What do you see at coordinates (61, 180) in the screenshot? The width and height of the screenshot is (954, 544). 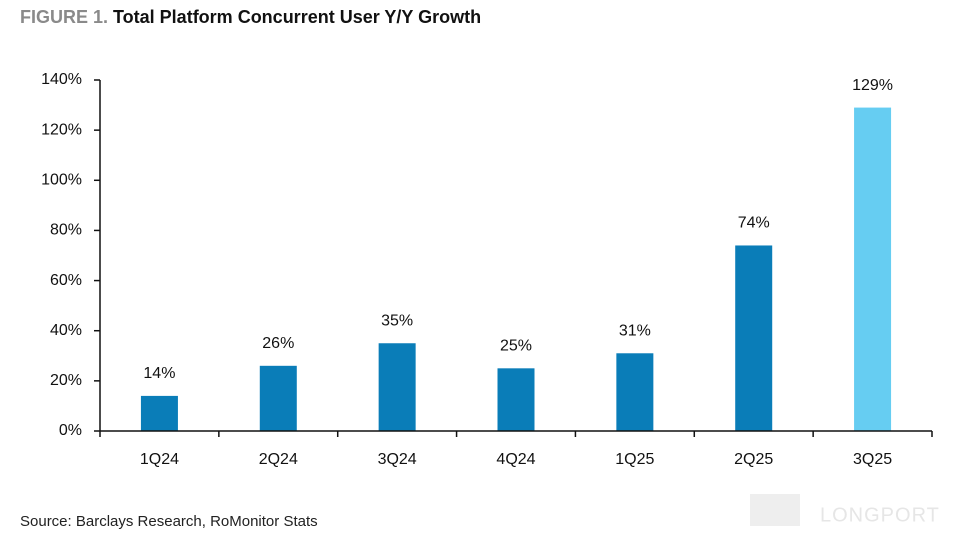 I see `y-tick-label: 100%` at bounding box center [61, 180].